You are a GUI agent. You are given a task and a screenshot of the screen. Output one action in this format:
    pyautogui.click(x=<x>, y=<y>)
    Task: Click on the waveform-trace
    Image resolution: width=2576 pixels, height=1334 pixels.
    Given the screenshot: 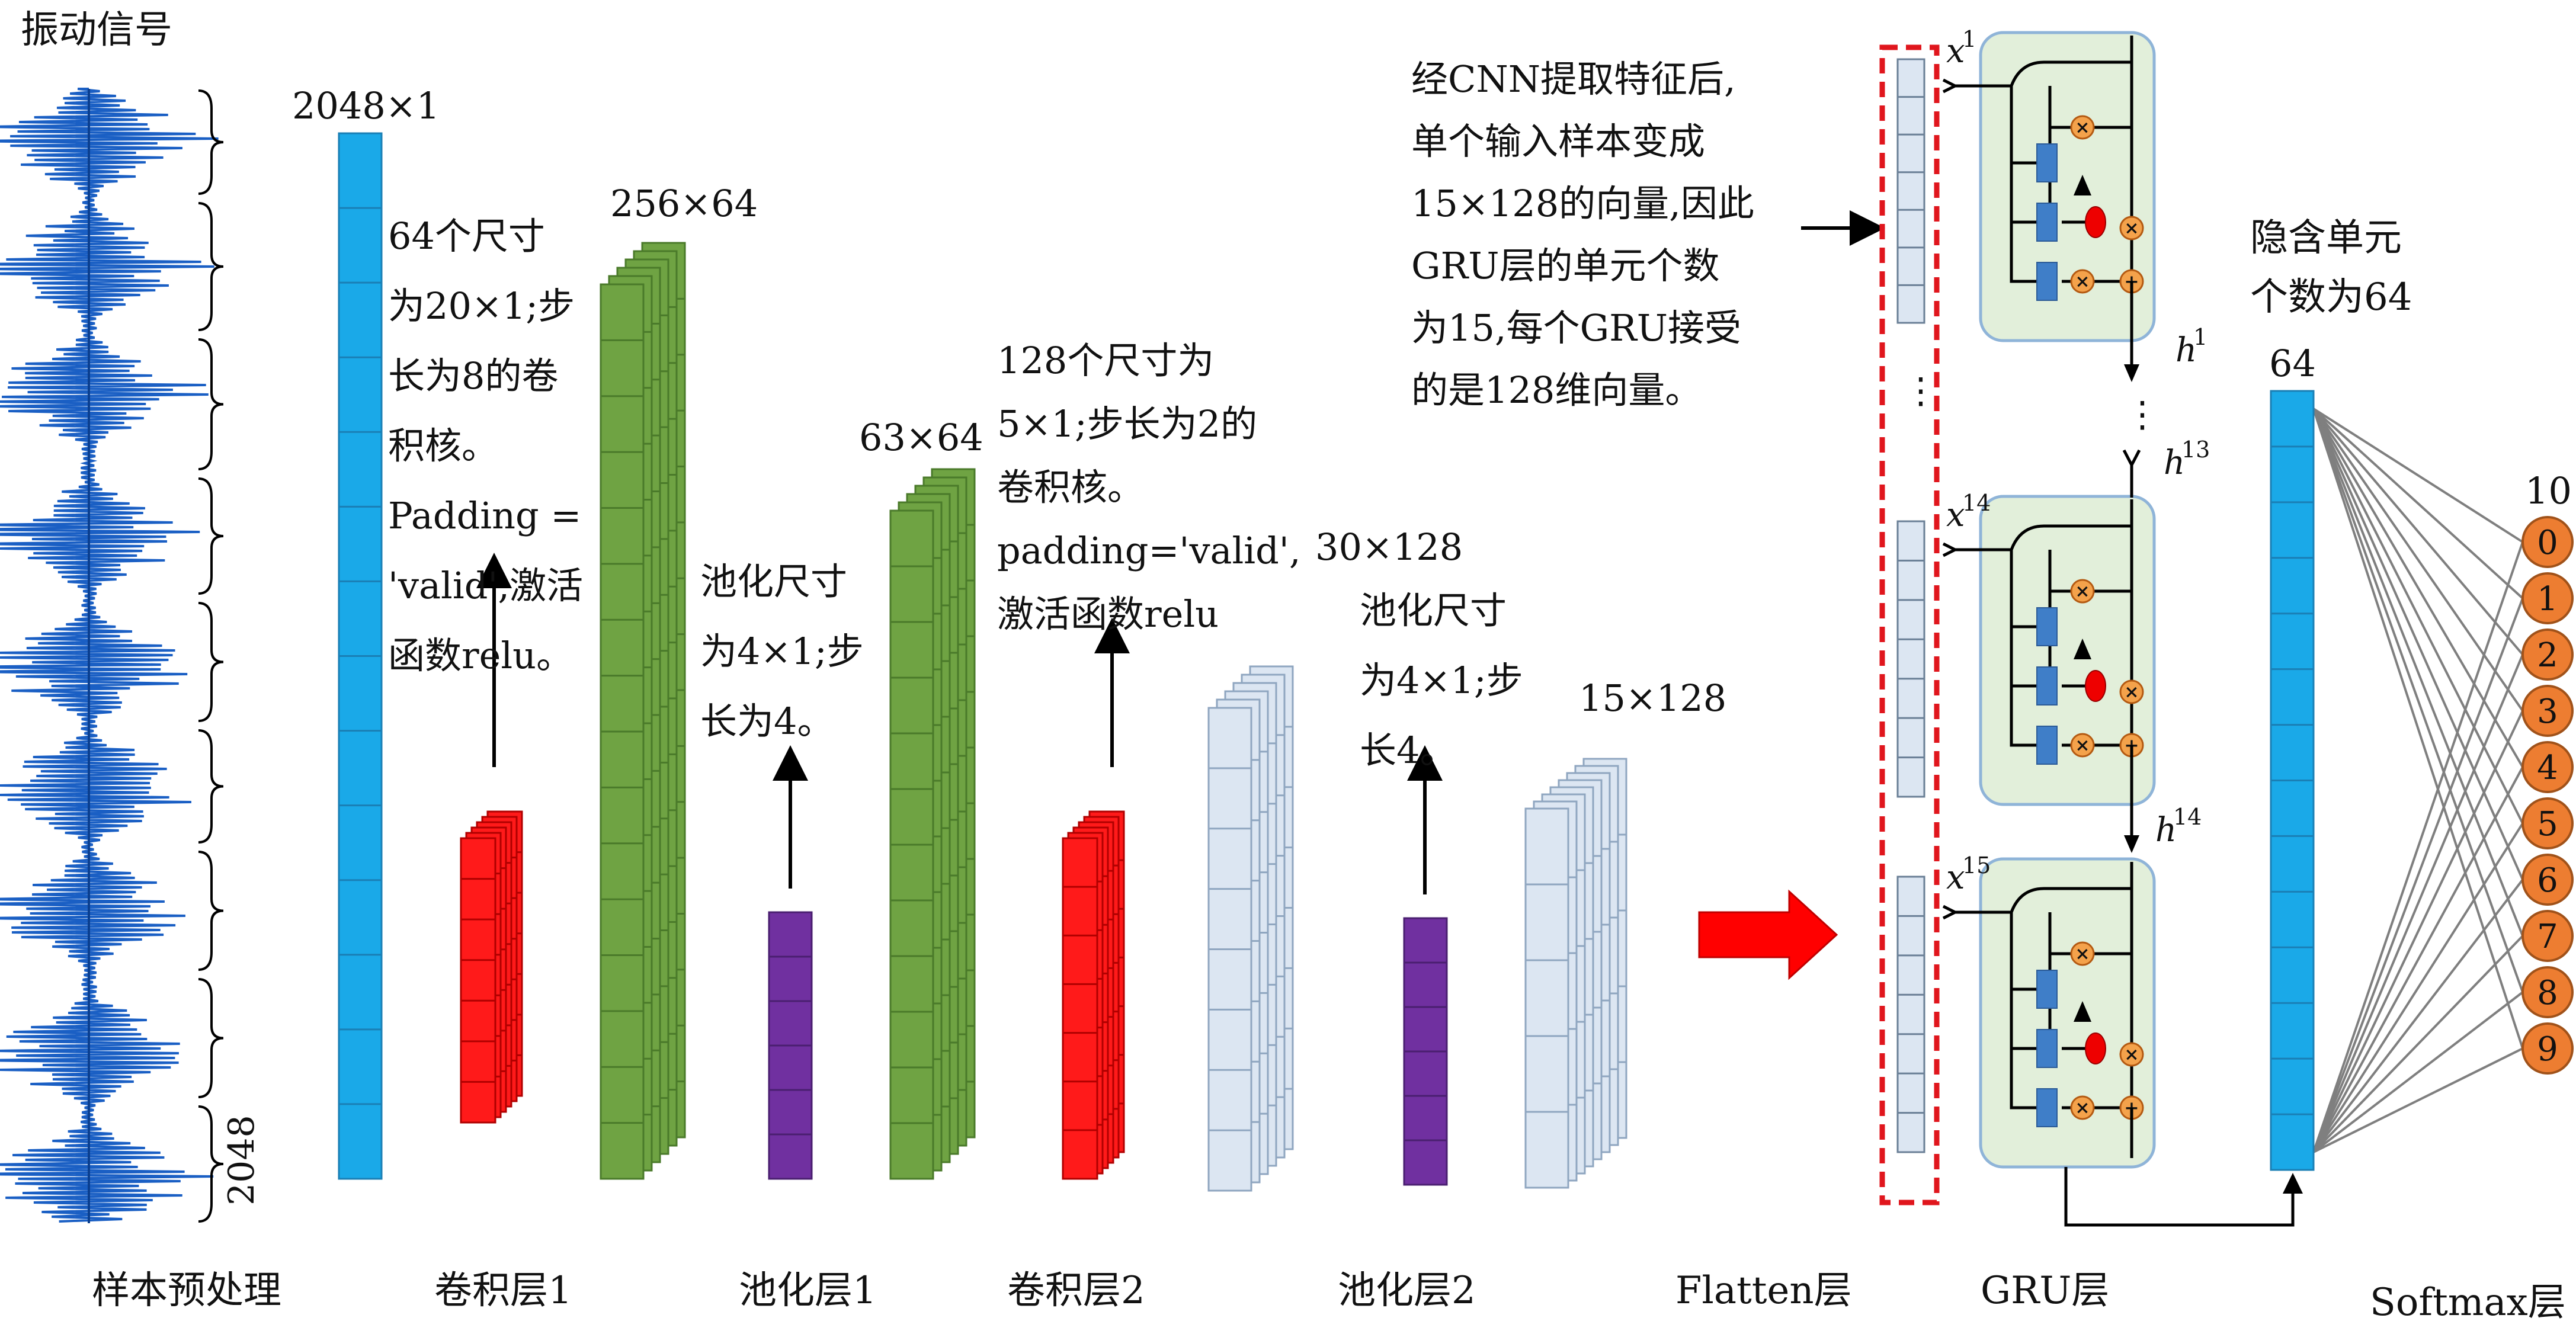 What is the action you would take?
    pyautogui.click(x=110, y=656)
    